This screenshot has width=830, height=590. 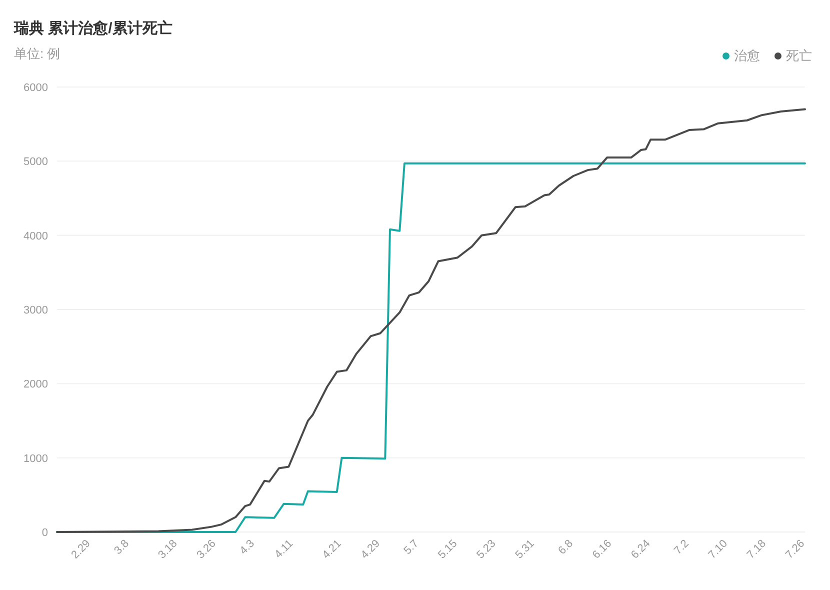 I want to click on y-tick-label: 1000, so click(x=36, y=458).